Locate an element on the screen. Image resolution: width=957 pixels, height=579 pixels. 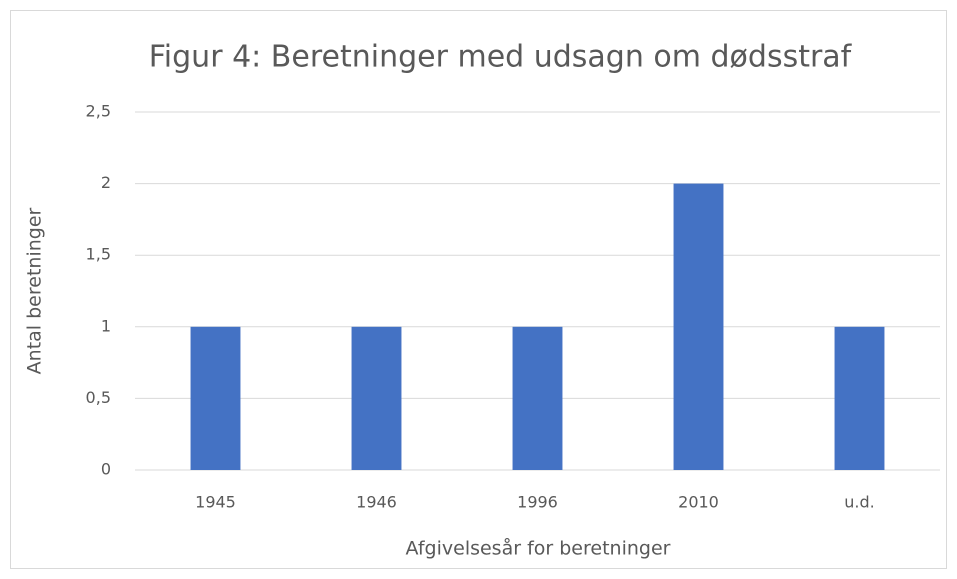
y-tick-label: 0 is located at coordinates (106, 469).